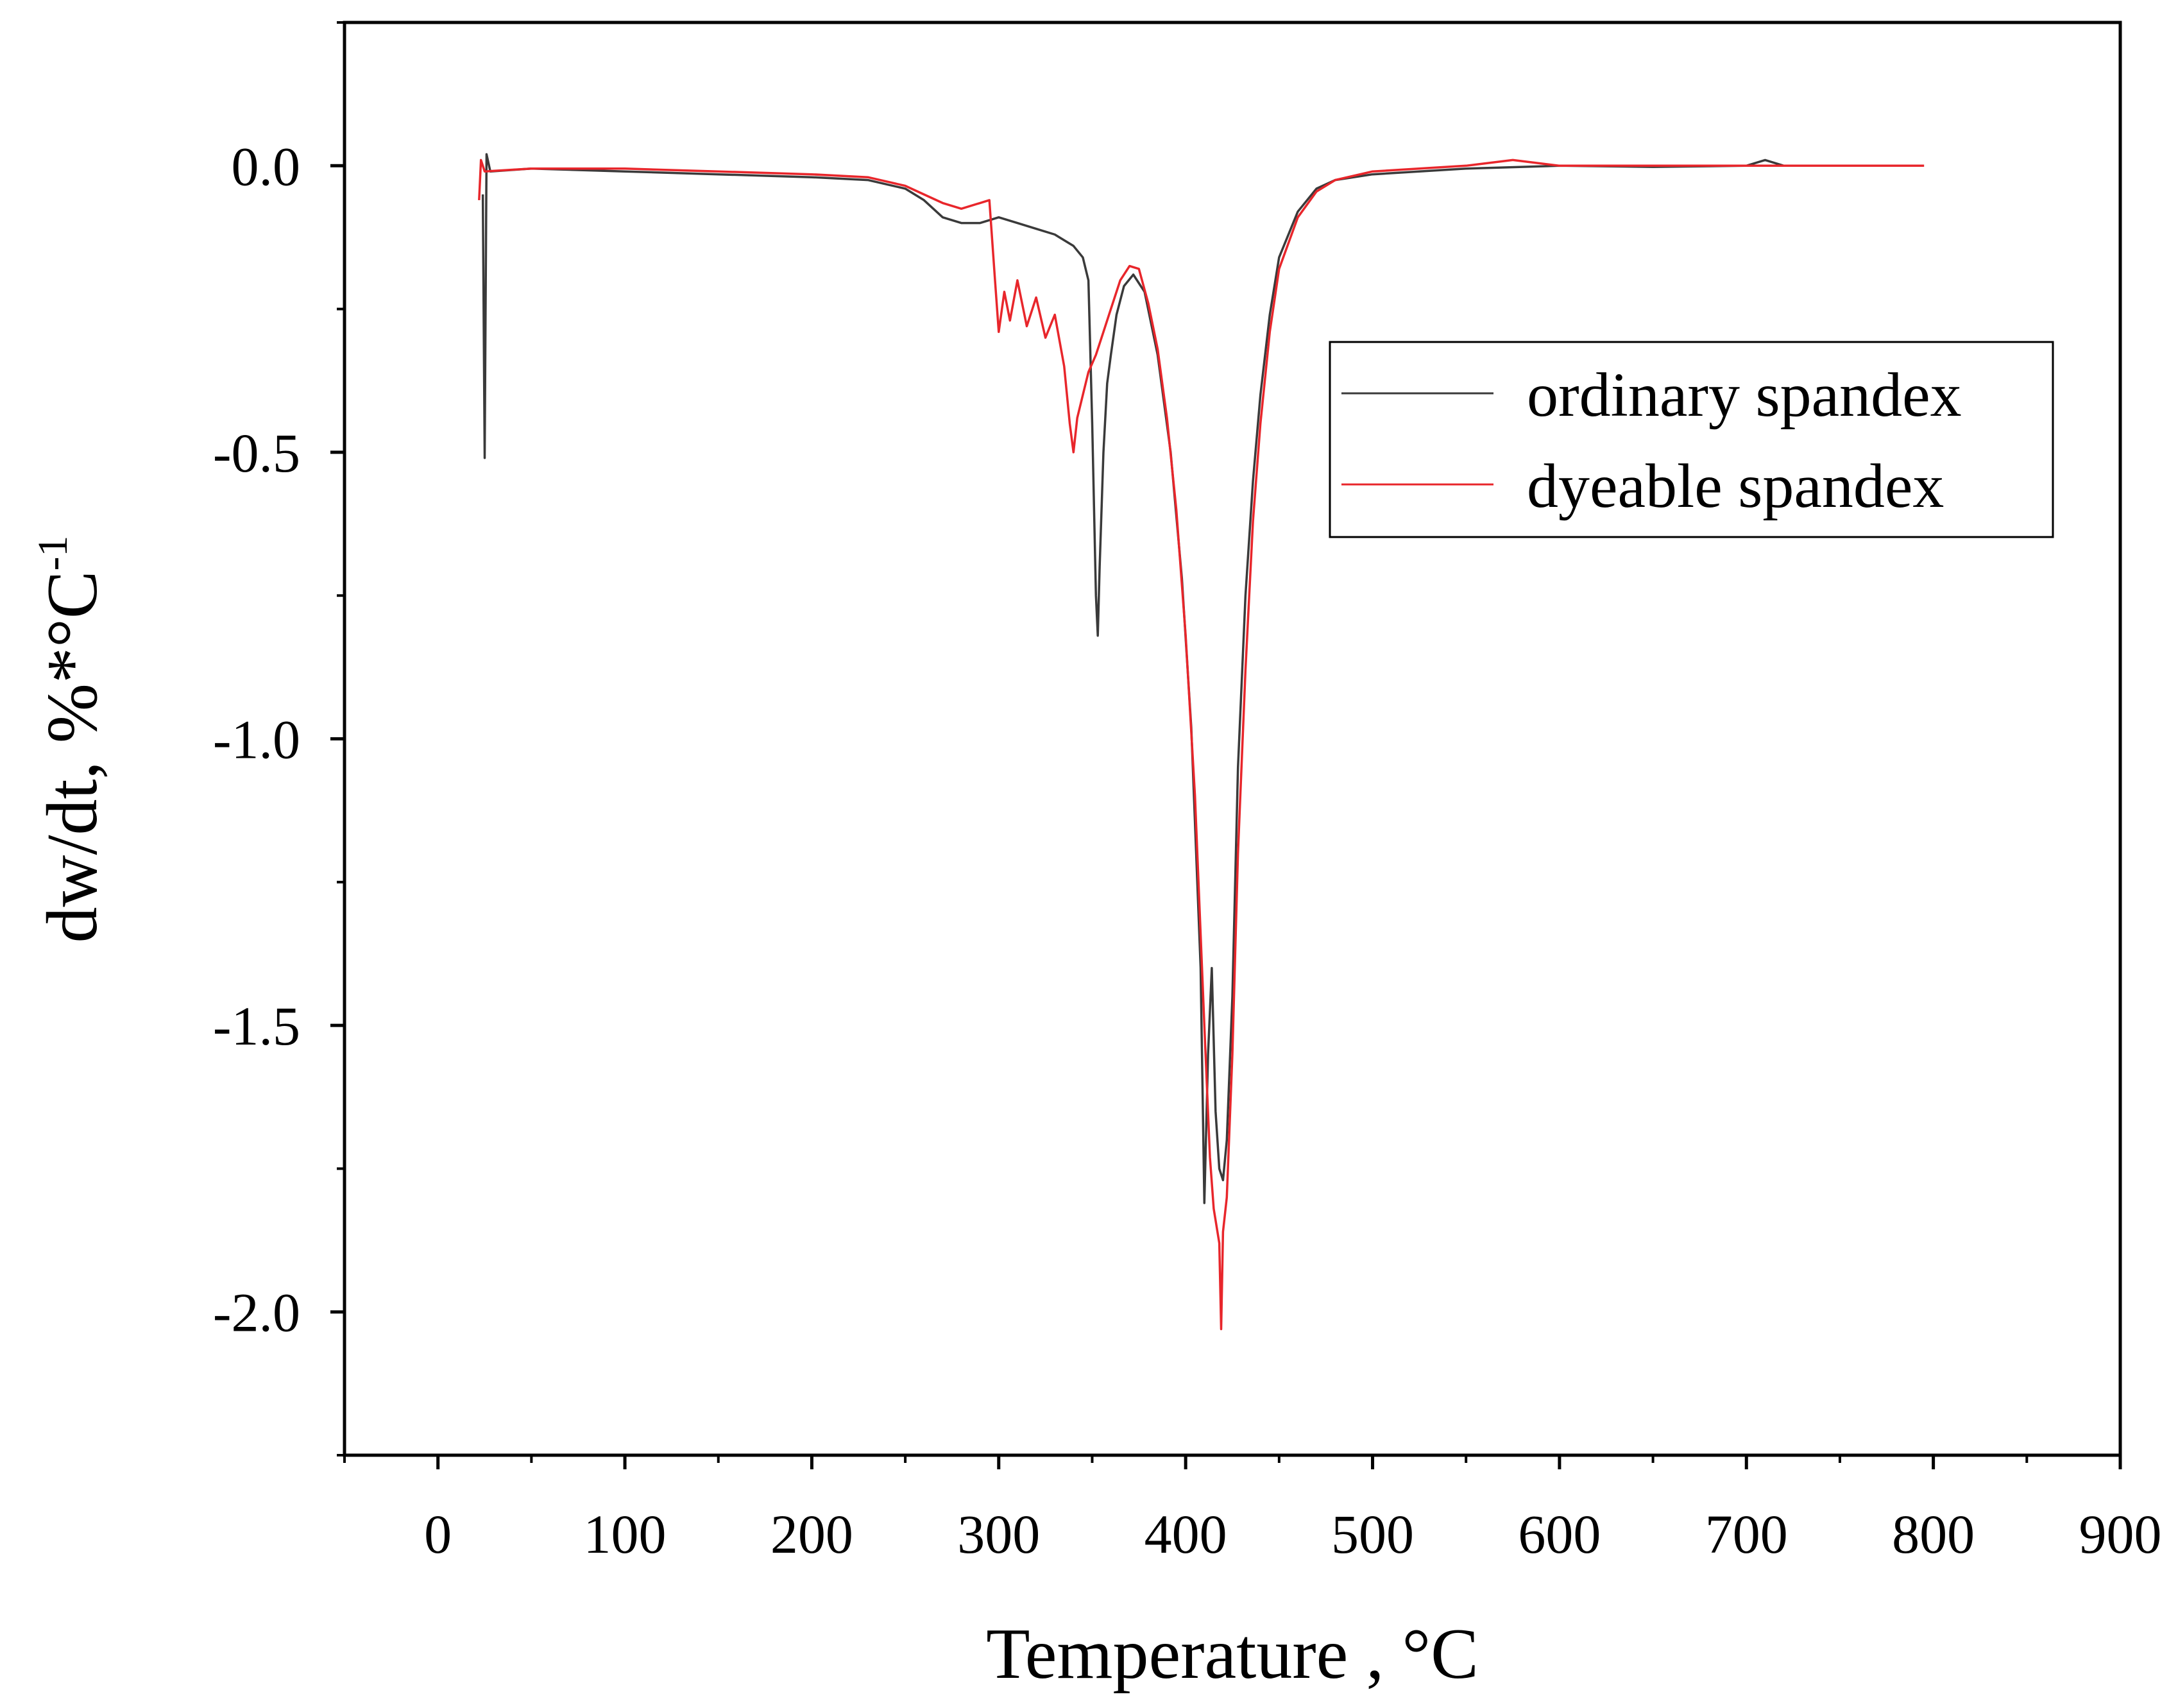  Describe the element at coordinates (626, 1534) in the screenshot. I see `x-tick-label: 100` at that location.